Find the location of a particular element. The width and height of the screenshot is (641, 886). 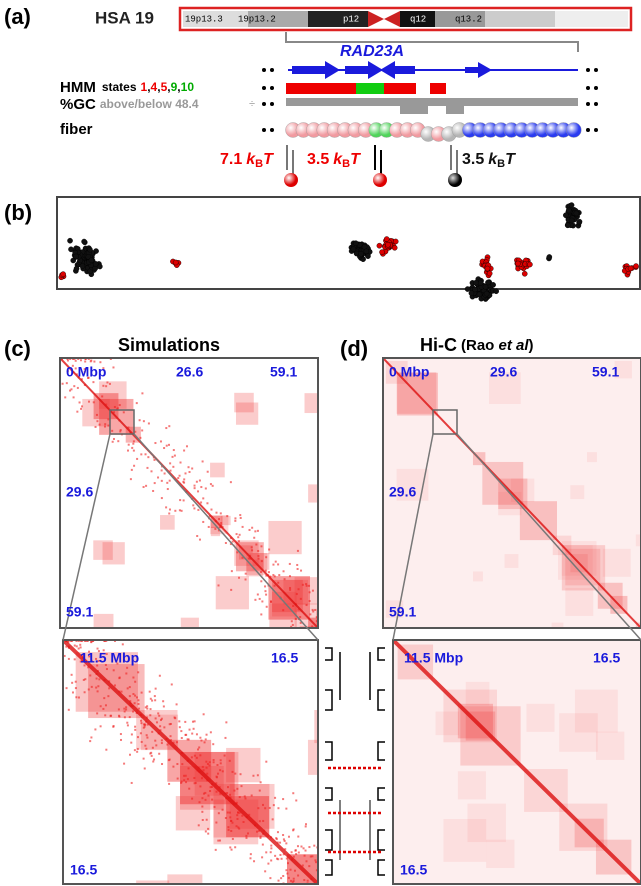

diagonal is located at coordinates (512, 493).